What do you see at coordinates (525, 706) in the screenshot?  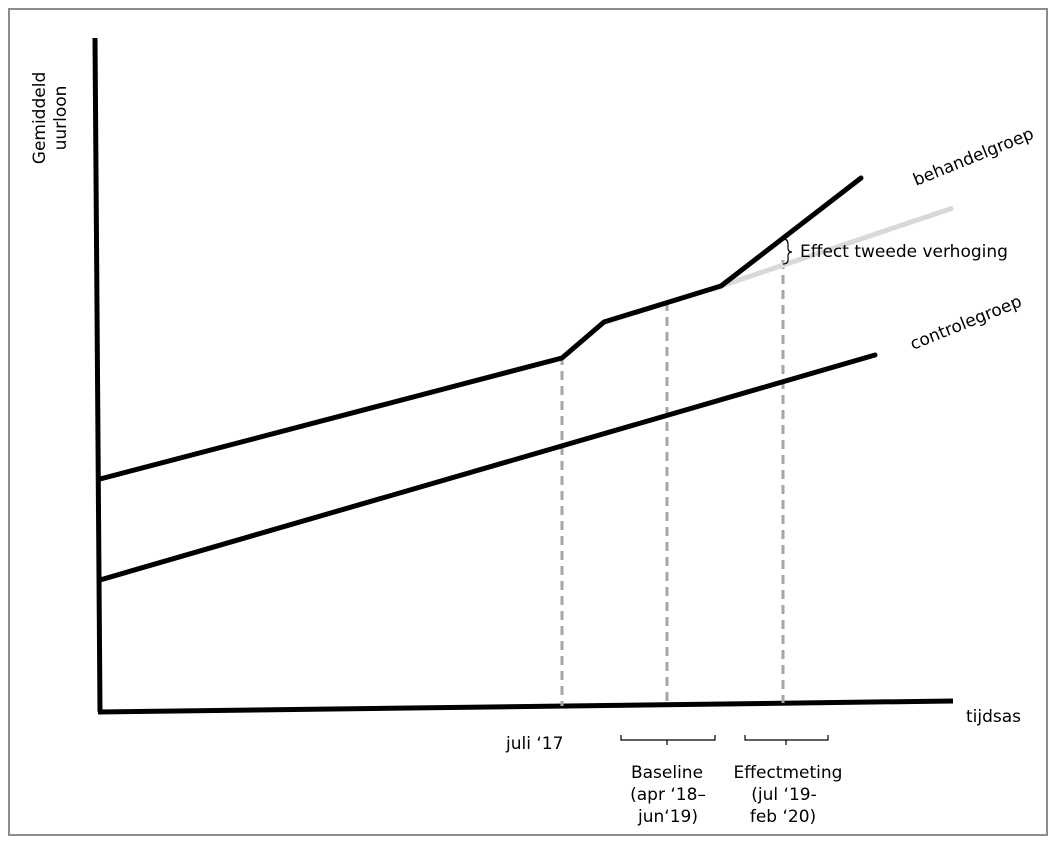 I see `x-axis` at bounding box center [525, 706].